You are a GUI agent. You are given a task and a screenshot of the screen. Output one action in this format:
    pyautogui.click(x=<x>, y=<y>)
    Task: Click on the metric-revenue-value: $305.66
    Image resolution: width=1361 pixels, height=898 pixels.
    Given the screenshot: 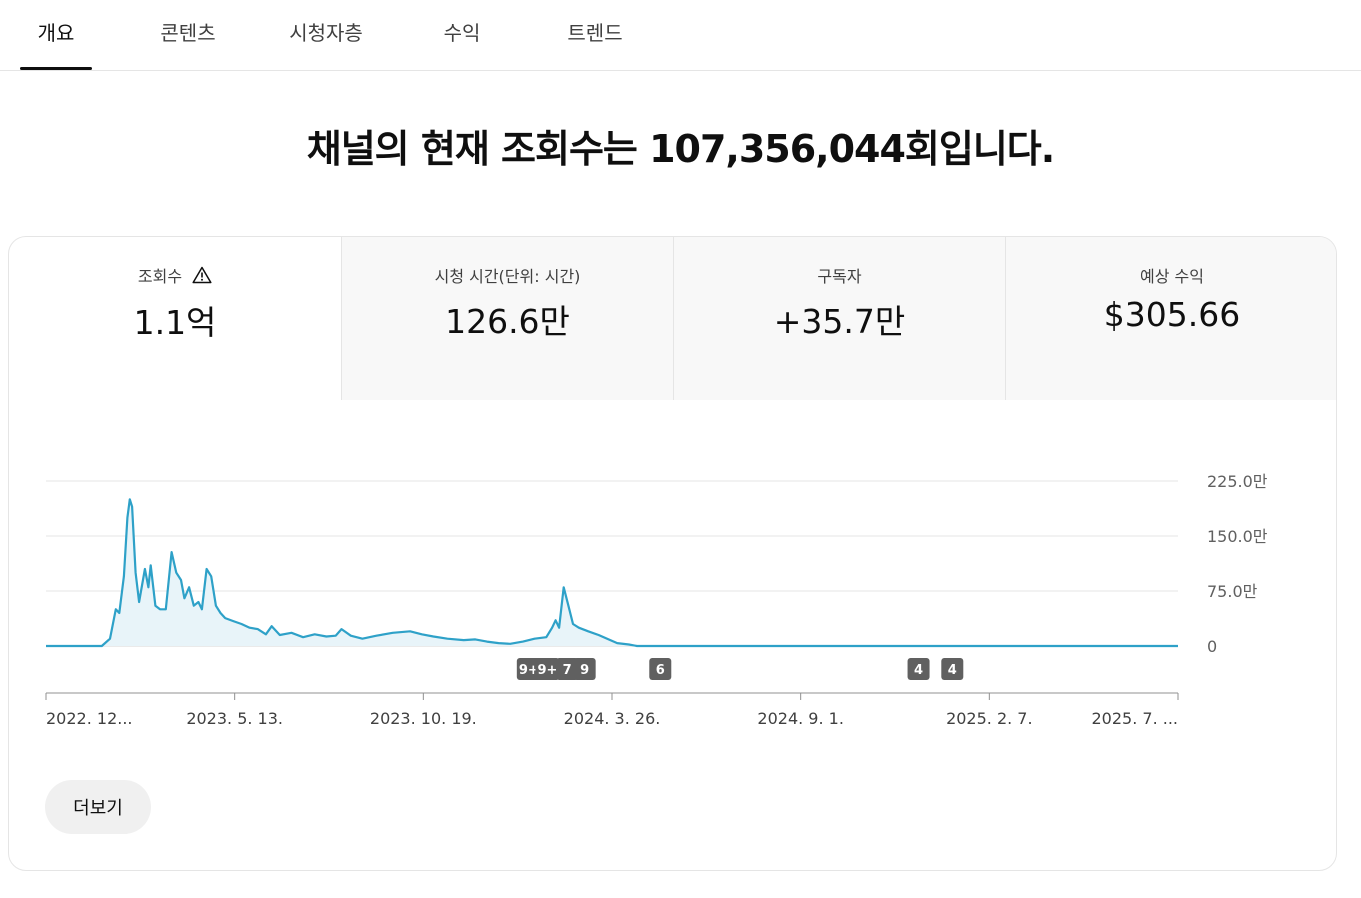 What is the action you would take?
    pyautogui.click(x=1172, y=314)
    